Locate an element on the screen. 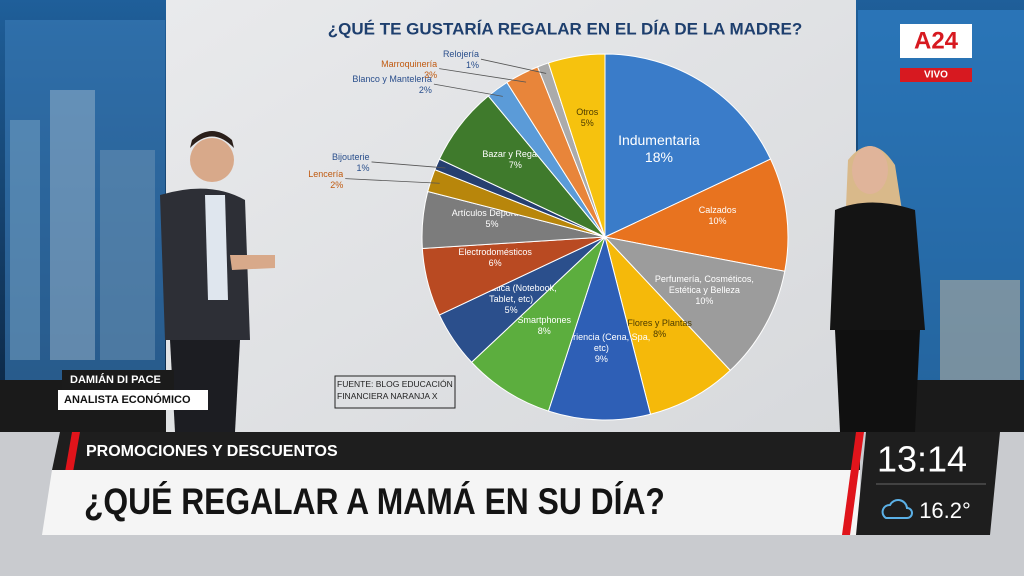 Image resolution: width=1024 pixels, height=576 pixels. category-label: Bijouterie is located at coordinates (351, 156).